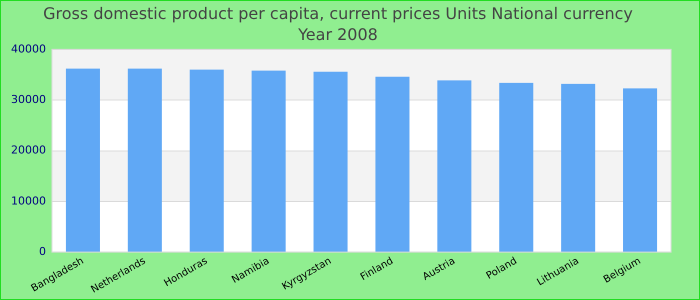 The width and height of the screenshot is (700, 300). I want to click on y-tick-label: 30000, so click(28, 99).